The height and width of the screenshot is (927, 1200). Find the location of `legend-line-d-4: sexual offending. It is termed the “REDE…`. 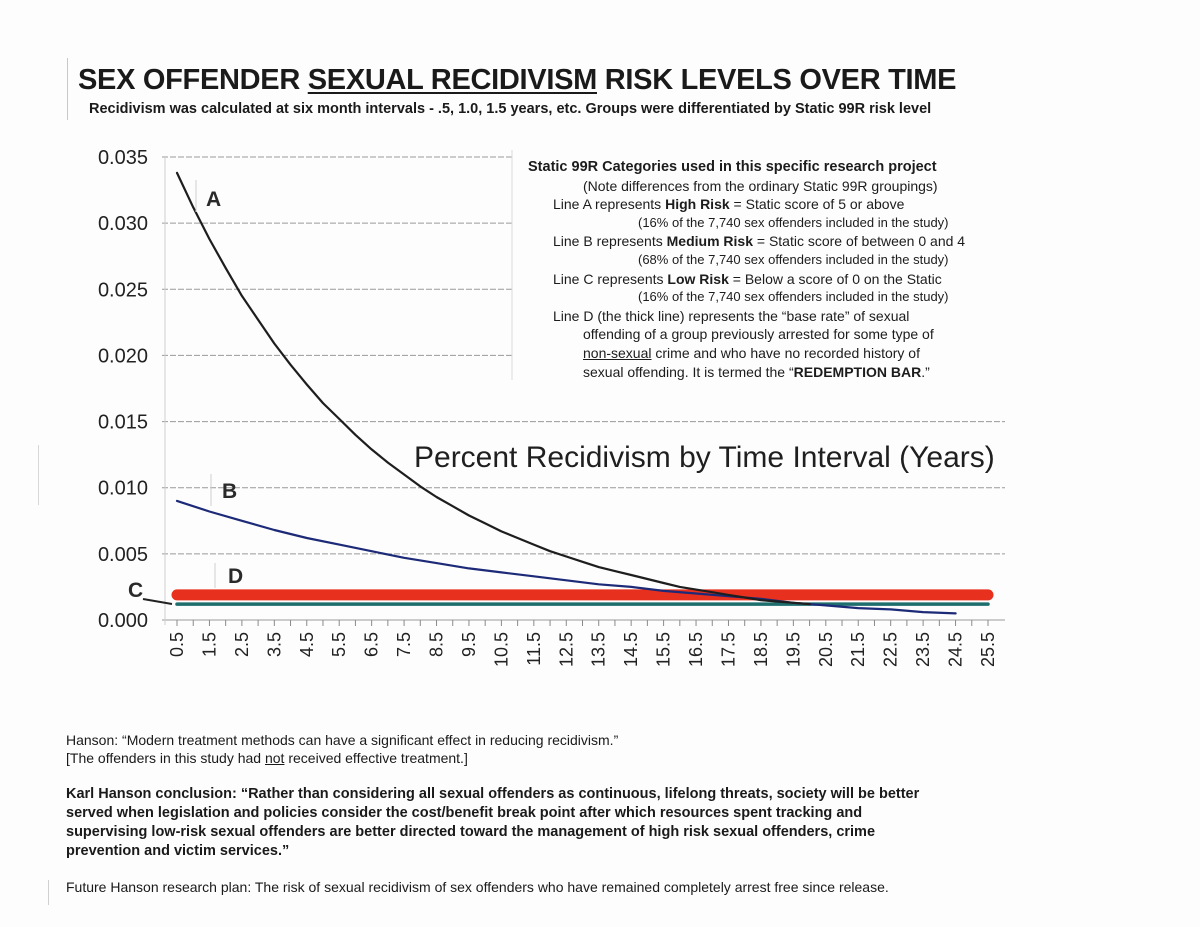

legend-line-d-4: sexual offending. It is termed the “REDE… is located at coordinates (756, 371).